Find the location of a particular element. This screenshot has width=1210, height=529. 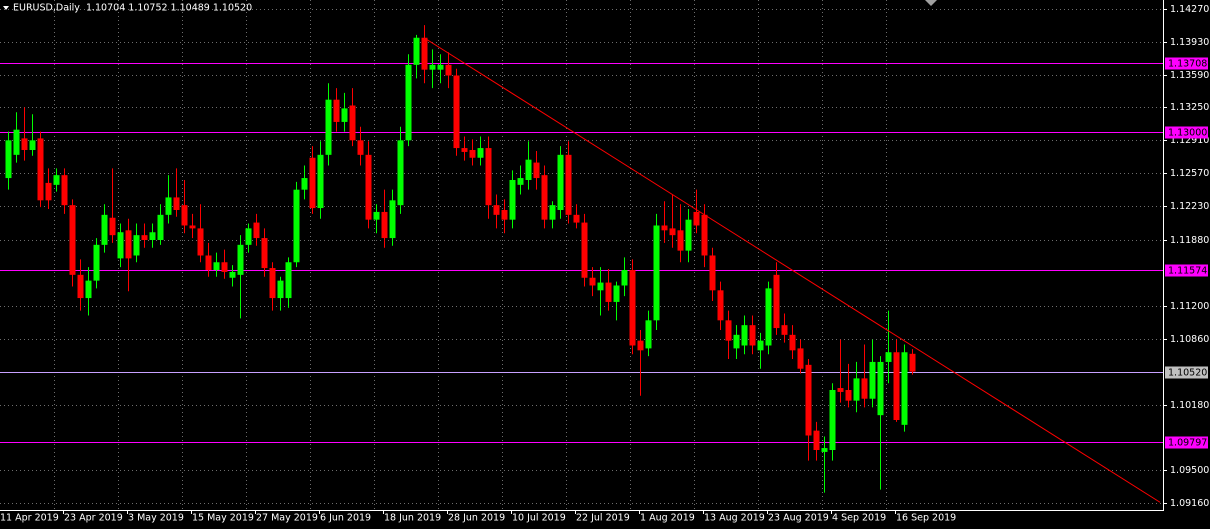

level-box is located at coordinates (1186, 132).